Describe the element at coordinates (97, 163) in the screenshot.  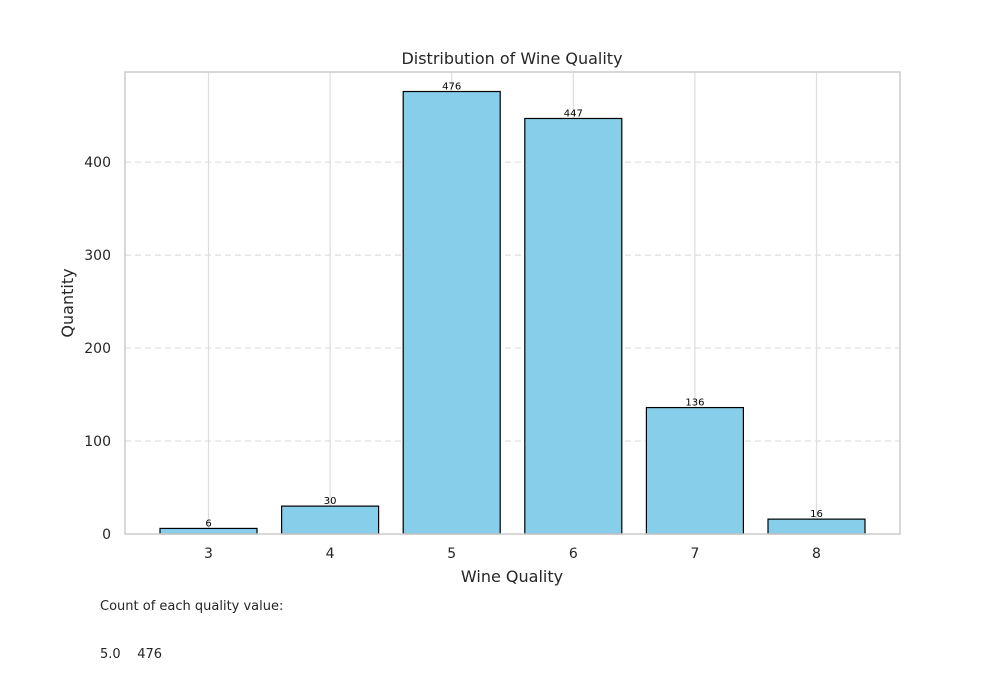
I see `y-tick-label: 400` at that location.